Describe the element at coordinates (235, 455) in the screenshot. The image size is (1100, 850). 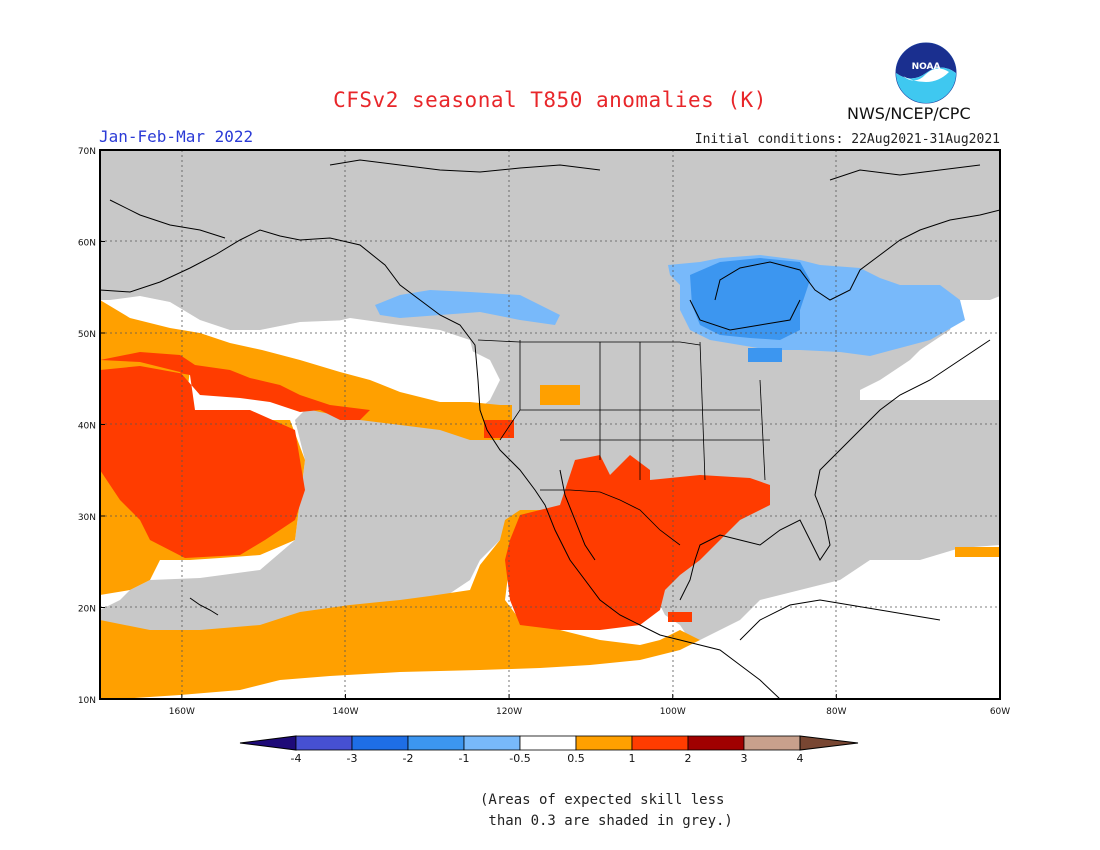
I see `north-pacific-warm-core` at that location.